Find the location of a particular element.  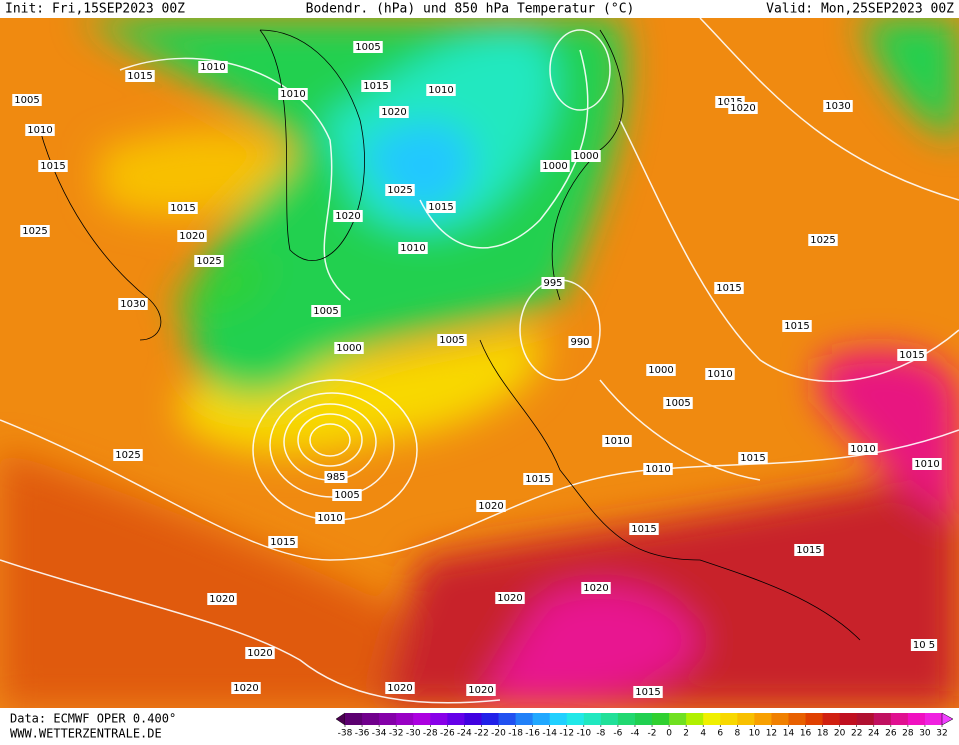

colorbar-tick-label: 8 is located at coordinates (737, 734).